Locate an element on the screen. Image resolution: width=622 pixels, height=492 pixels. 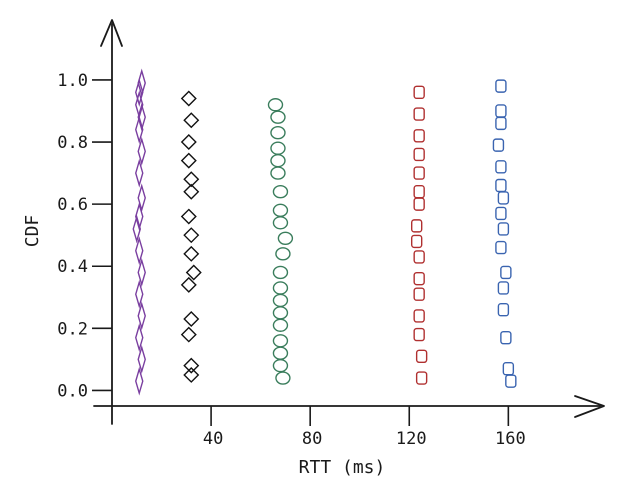
y-axis-arrow is located at coordinates (111, 33).